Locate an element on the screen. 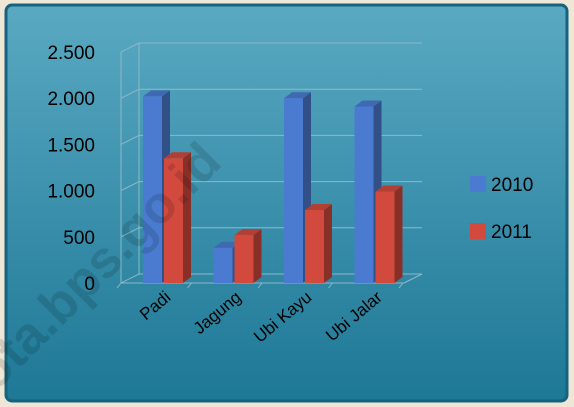 This screenshot has height=407, width=574. bar-2011-jagung is located at coordinates (248, 255).